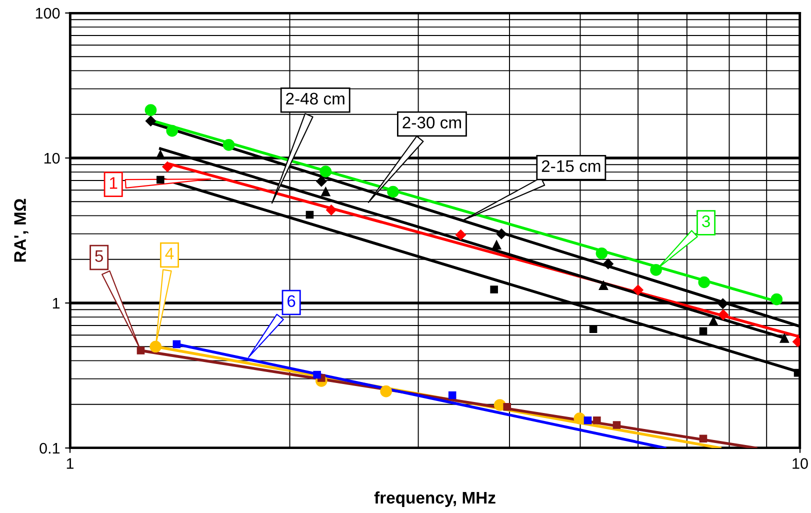 This screenshot has width=811, height=513. What do you see at coordinates (292, 301) in the screenshot?
I see `text: 6` at bounding box center [292, 301].